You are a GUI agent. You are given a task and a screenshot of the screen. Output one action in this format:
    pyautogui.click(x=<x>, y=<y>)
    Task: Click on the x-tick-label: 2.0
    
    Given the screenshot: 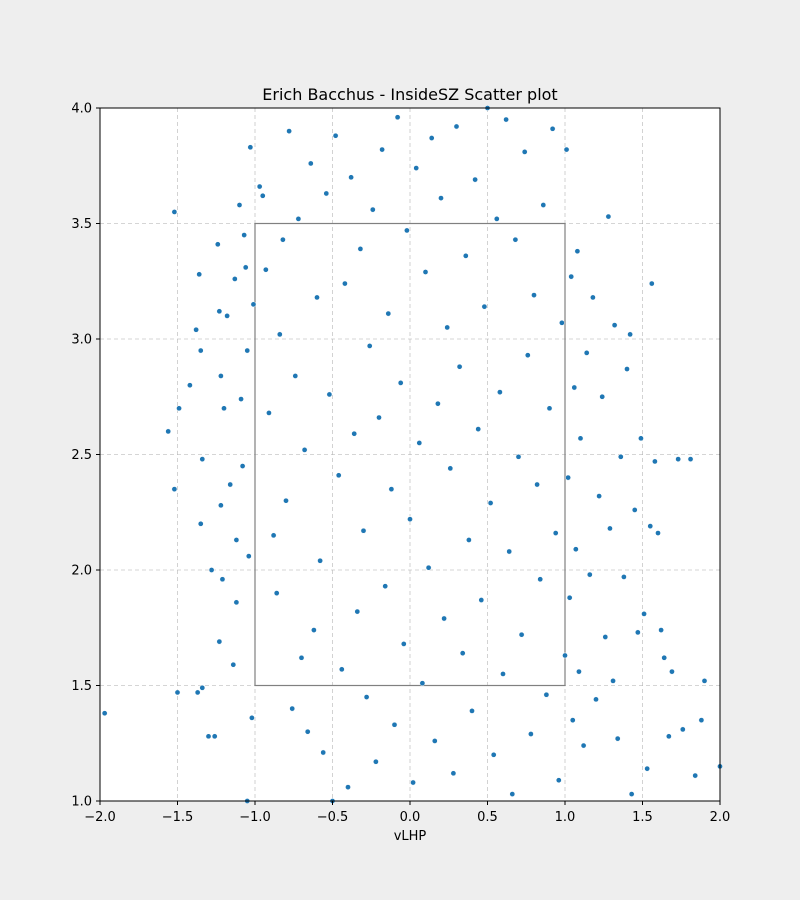 What is the action you would take?
    pyautogui.click(x=720, y=817)
    